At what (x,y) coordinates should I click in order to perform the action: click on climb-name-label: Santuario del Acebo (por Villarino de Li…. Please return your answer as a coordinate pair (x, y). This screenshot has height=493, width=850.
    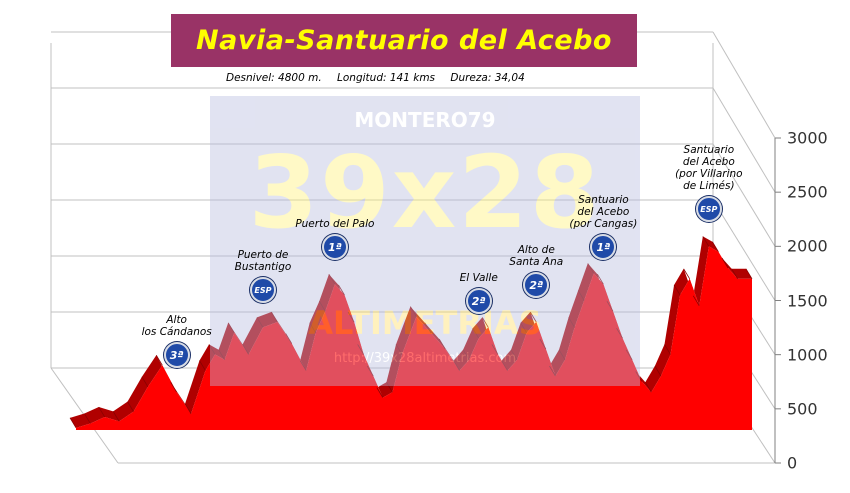
    Looking at the image, I should click on (709, 168).